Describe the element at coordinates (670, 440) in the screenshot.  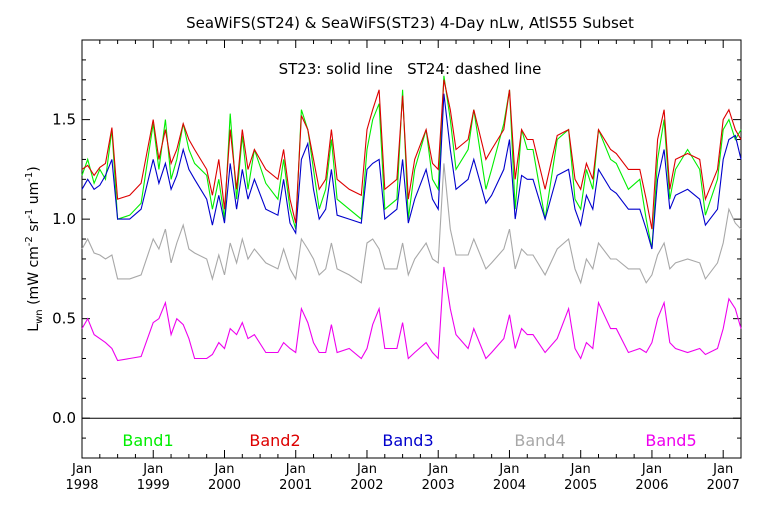
I see `legend-entry-band5: Band5` at that location.